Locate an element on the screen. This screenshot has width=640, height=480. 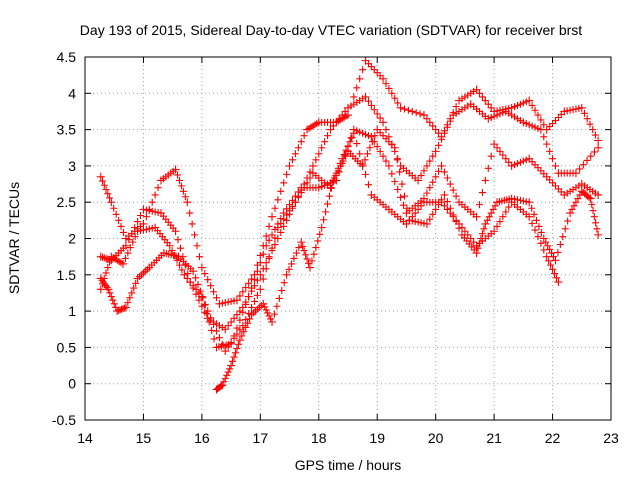
x-tick-label: 14 is located at coordinates (85, 438).